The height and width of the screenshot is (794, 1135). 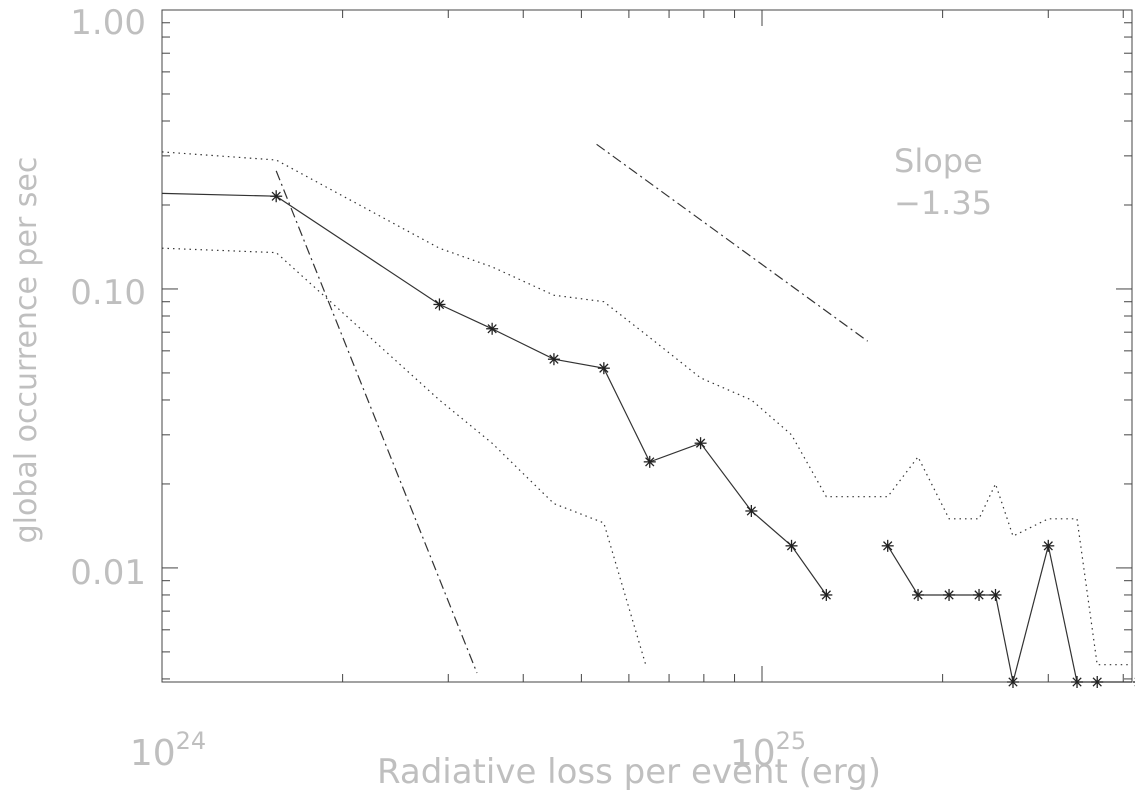 I want to click on y-tick-label-1.00: 1.00, so click(x=108, y=23).